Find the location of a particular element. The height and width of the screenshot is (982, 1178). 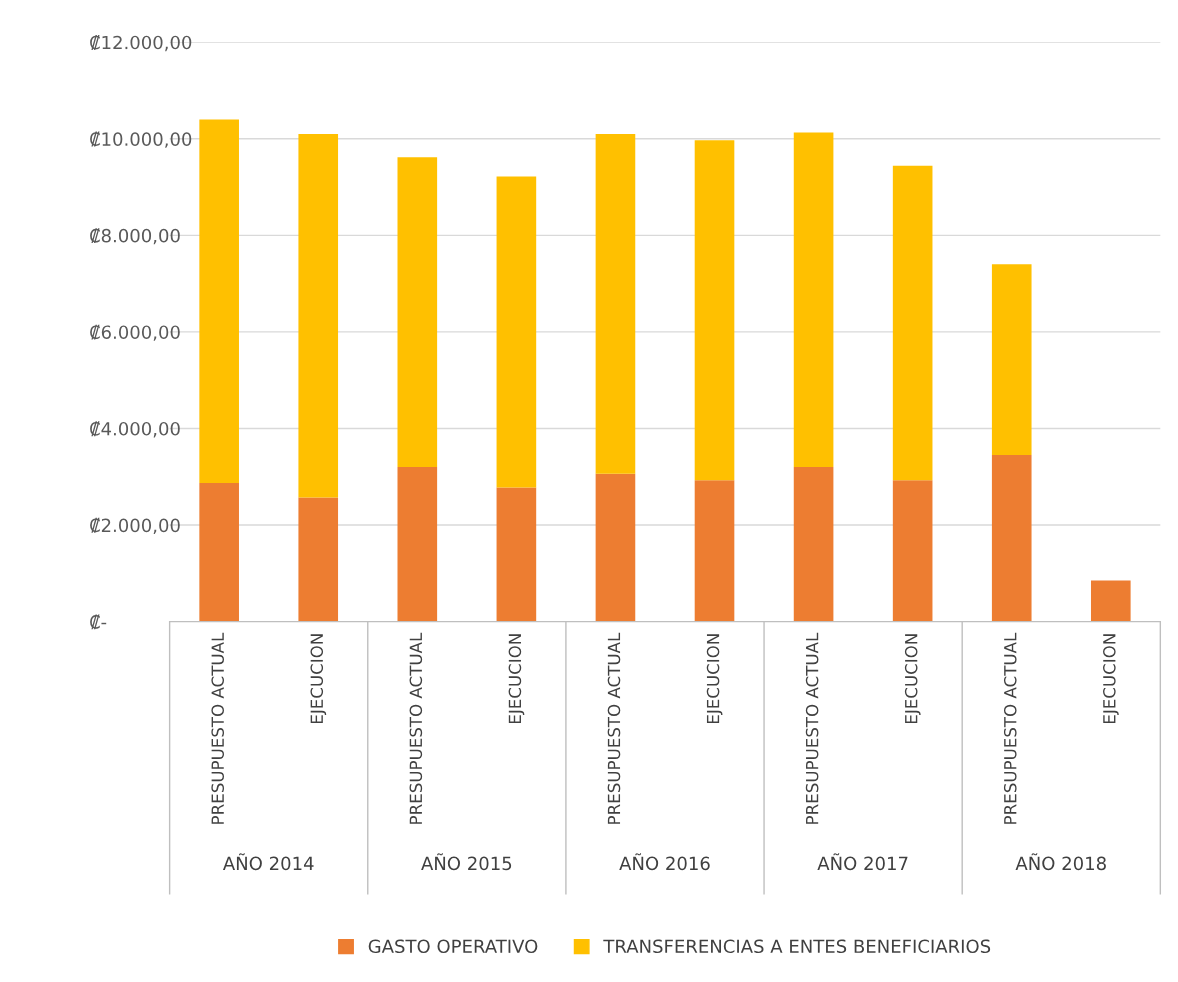

legend-label: GASTO OPERATIVO is located at coordinates (453, 946).